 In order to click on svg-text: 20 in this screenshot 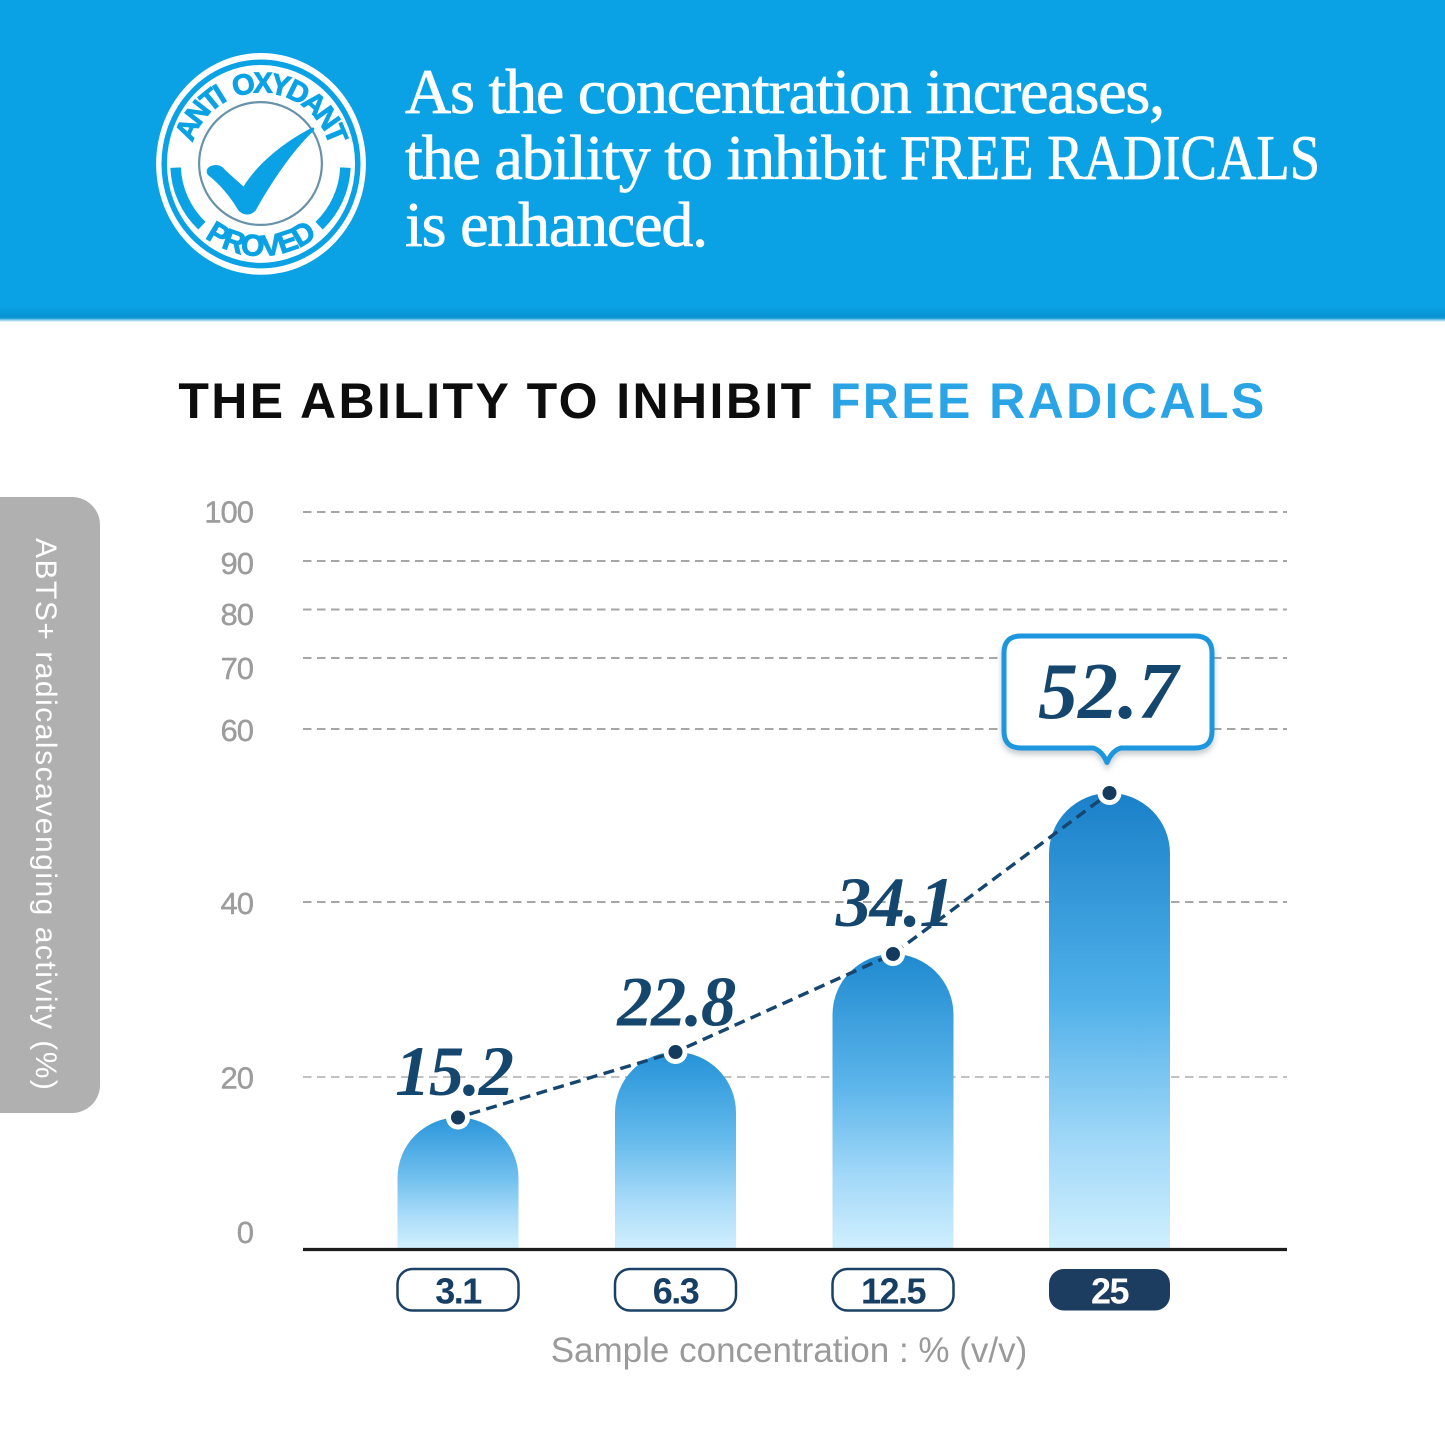, I will do `click(237, 1078)`.